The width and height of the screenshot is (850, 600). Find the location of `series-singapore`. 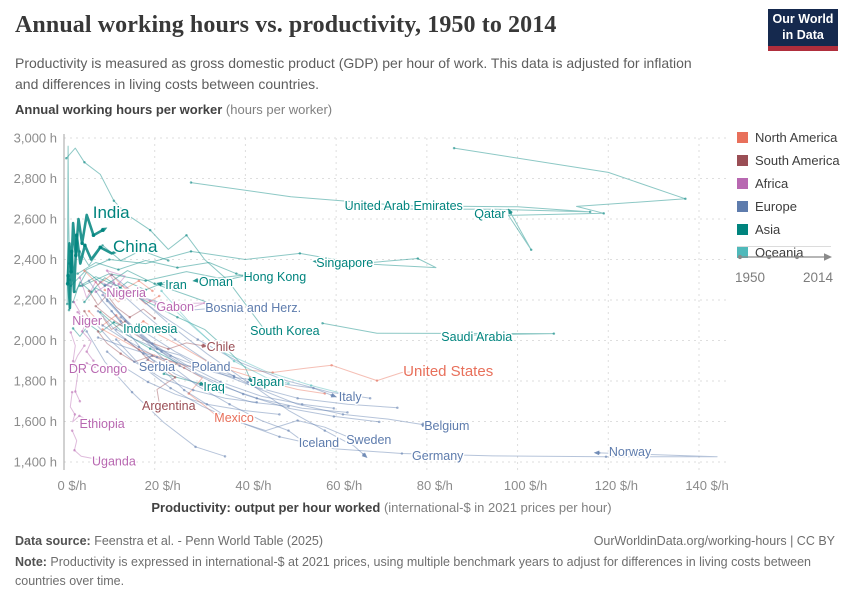

series-singapore is located at coordinates (253, 268).